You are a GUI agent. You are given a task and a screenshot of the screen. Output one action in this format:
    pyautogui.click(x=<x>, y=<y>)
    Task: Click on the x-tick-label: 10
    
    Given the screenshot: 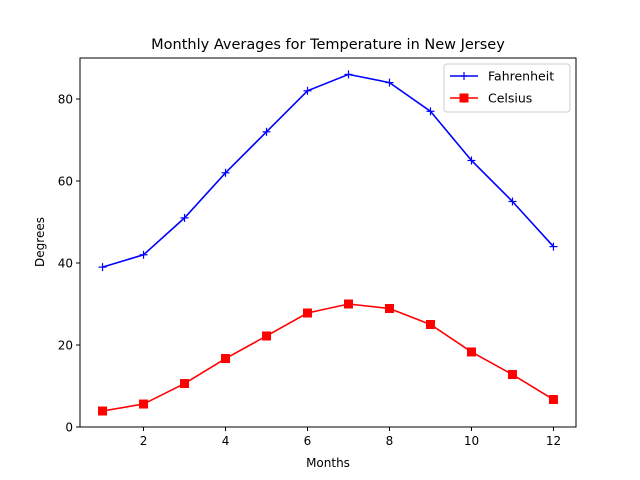 What is the action you would take?
    pyautogui.click(x=471, y=441)
    